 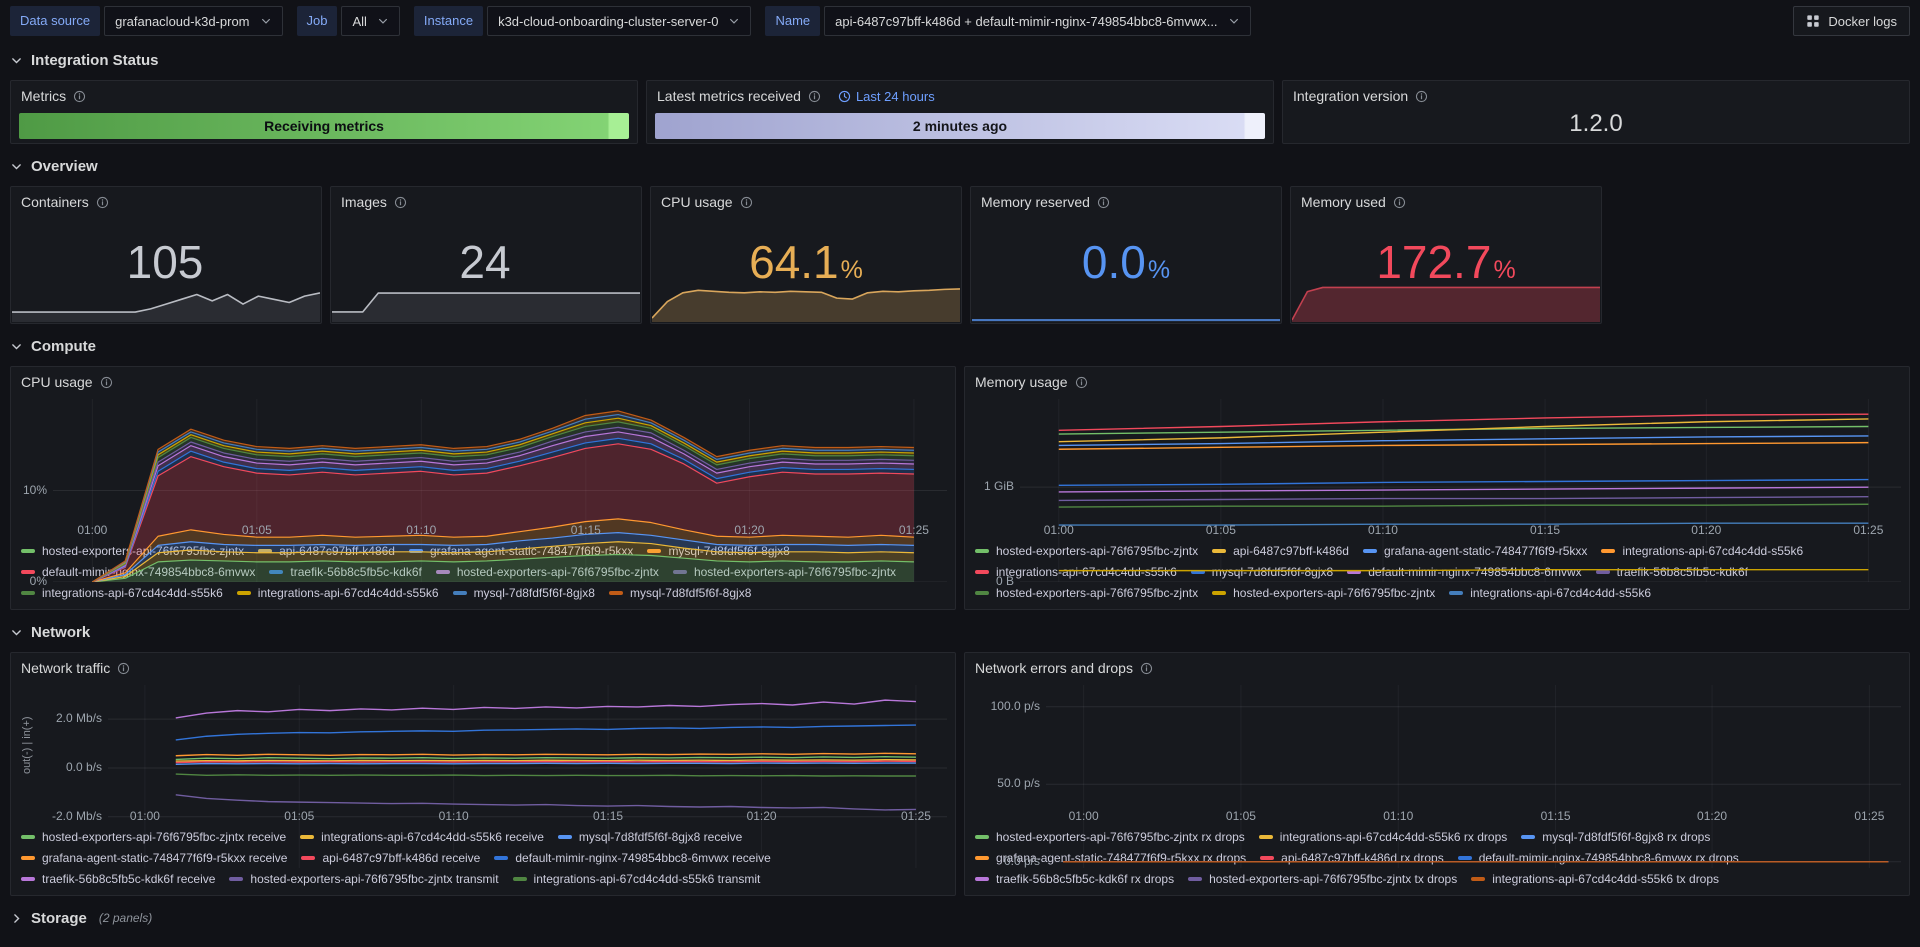 I want to click on panel-title: Memory reserved, so click(x=1035, y=202).